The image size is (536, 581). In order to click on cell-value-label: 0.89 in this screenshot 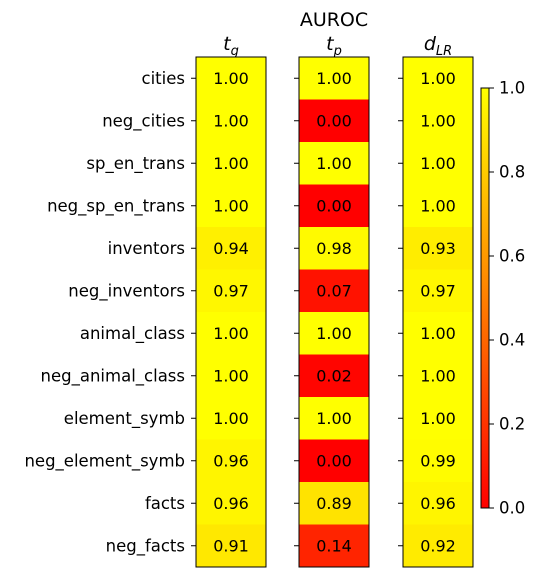, I will do `click(334, 503)`.